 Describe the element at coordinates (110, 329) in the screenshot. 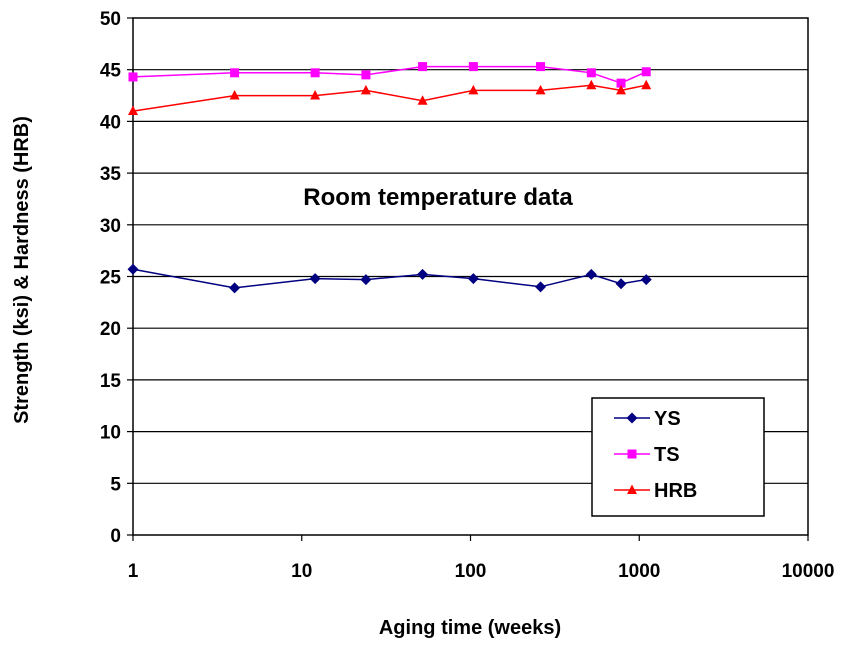

I see `y-tick-label: 20` at that location.